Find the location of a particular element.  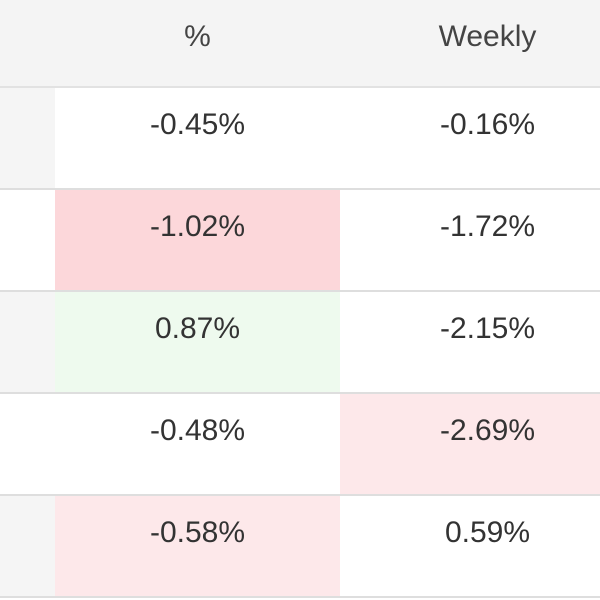

cell: -1.72% is located at coordinates (487, 226).